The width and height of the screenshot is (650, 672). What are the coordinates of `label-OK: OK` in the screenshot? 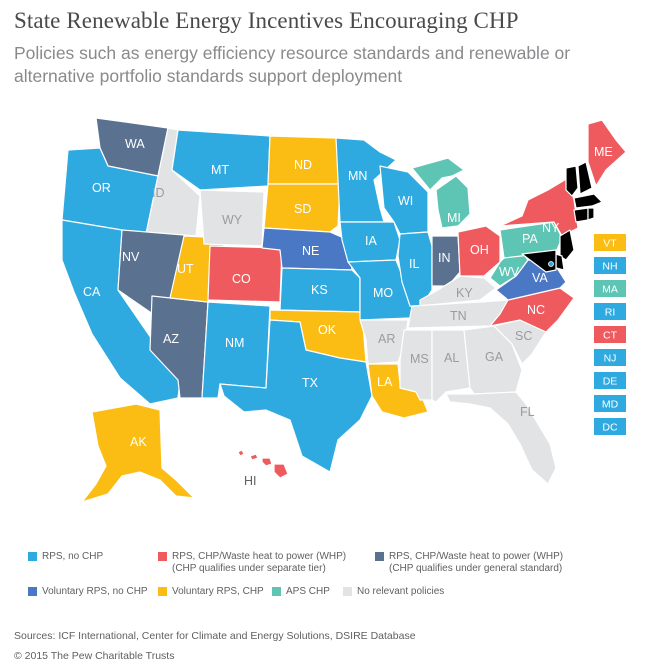 It's located at (327, 330).